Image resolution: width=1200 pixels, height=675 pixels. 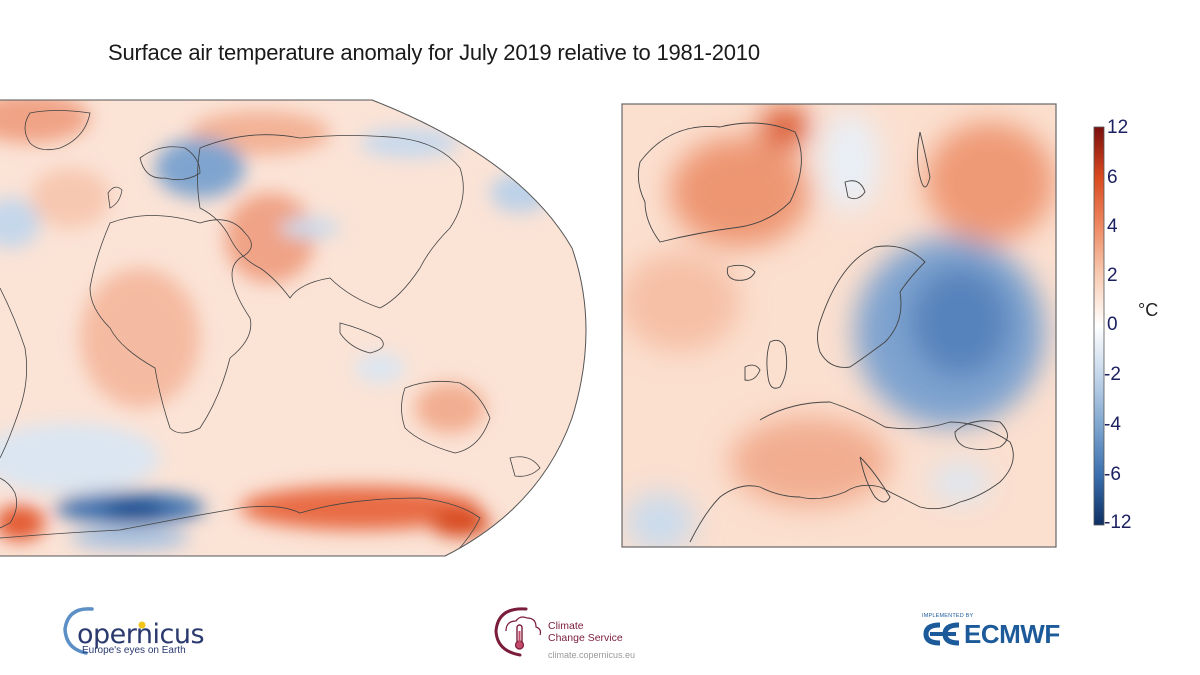 I want to click on anomaly-cold-north-pacific, so click(x=520, y=193).